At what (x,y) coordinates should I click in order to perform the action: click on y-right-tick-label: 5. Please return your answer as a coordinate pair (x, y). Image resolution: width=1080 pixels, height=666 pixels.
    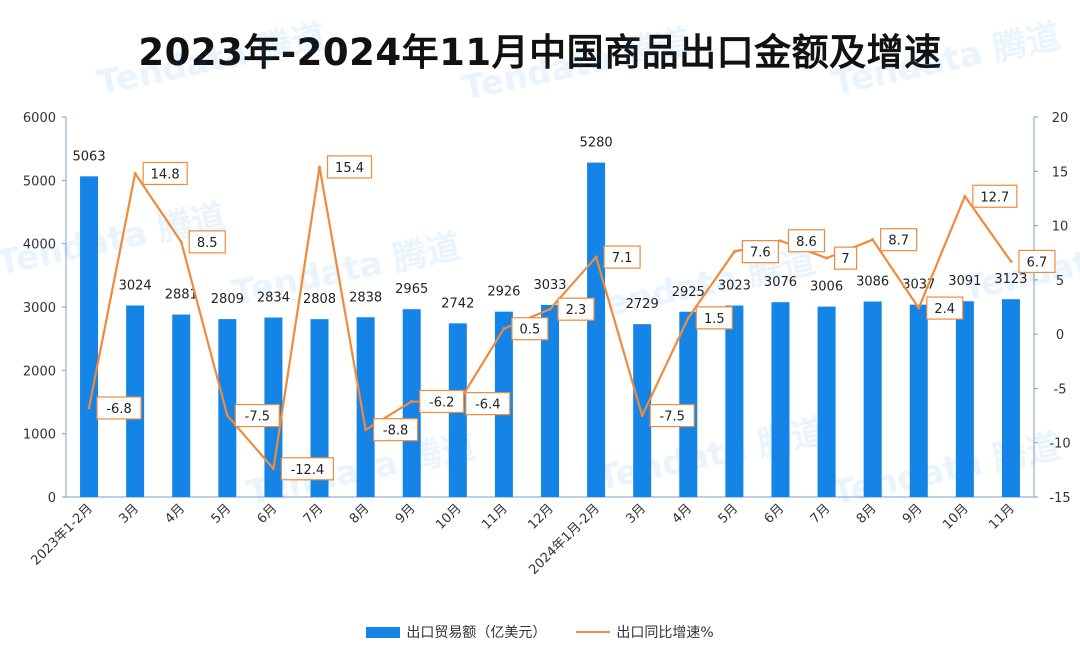
    Looking at the image, I should click on (1060, 281).